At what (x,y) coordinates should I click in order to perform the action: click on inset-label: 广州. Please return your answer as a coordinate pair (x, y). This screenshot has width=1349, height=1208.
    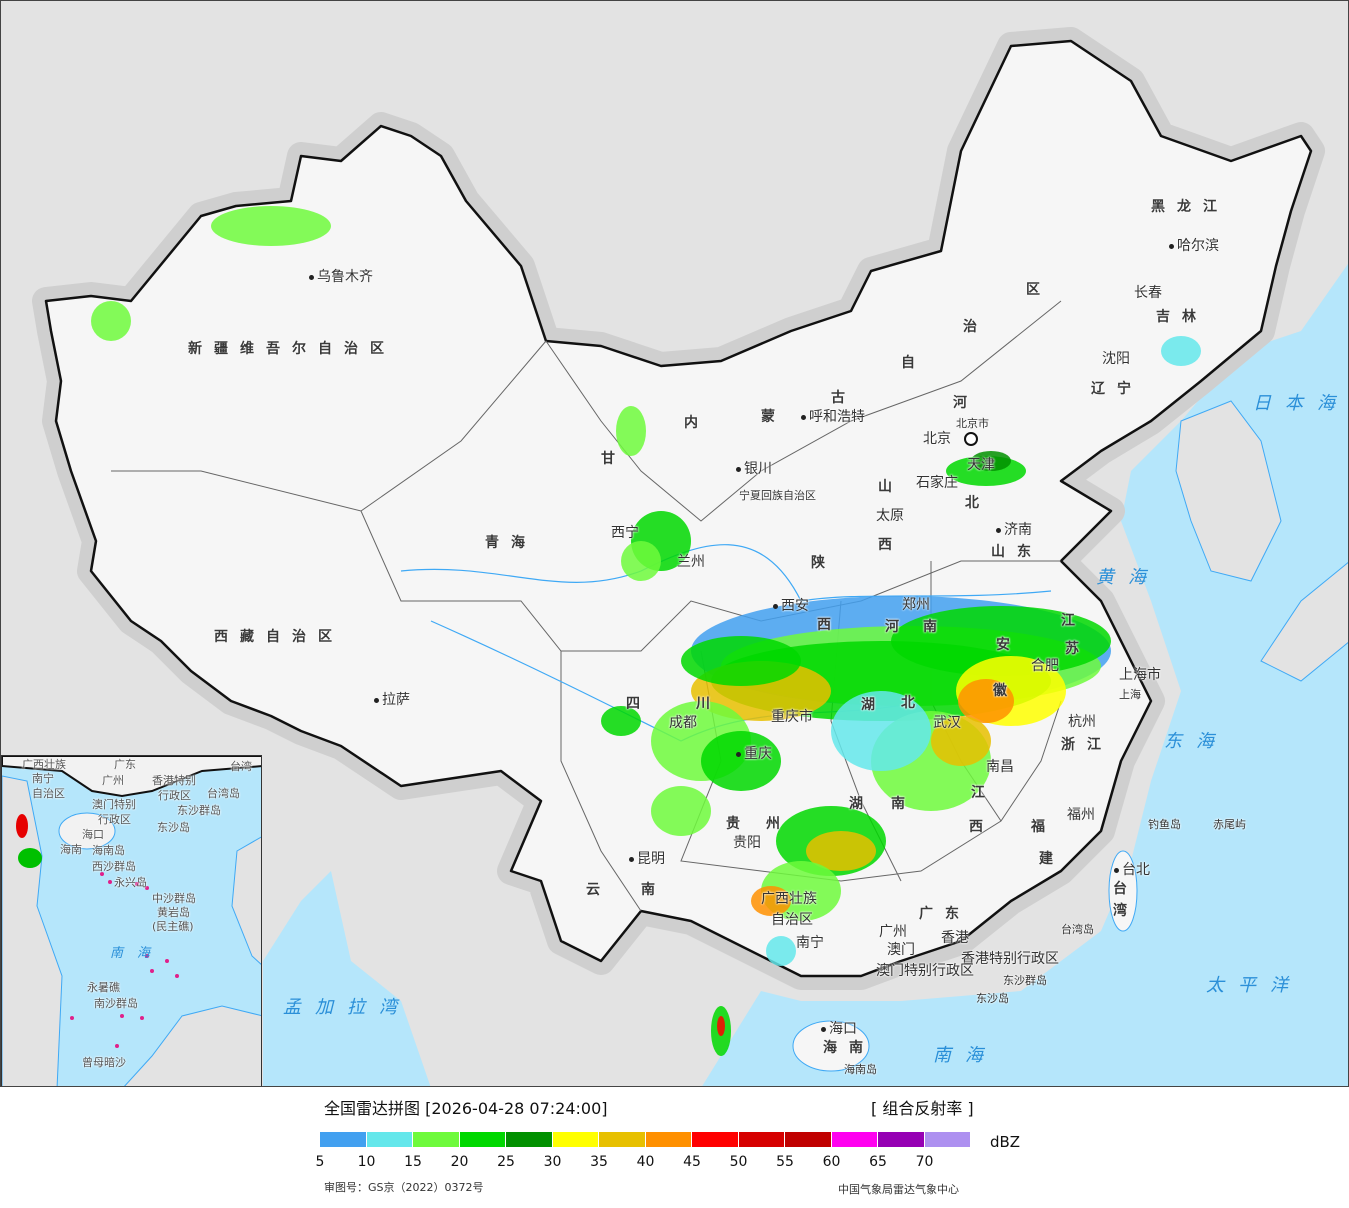
    Looking at the image, I should click on (113, 780).